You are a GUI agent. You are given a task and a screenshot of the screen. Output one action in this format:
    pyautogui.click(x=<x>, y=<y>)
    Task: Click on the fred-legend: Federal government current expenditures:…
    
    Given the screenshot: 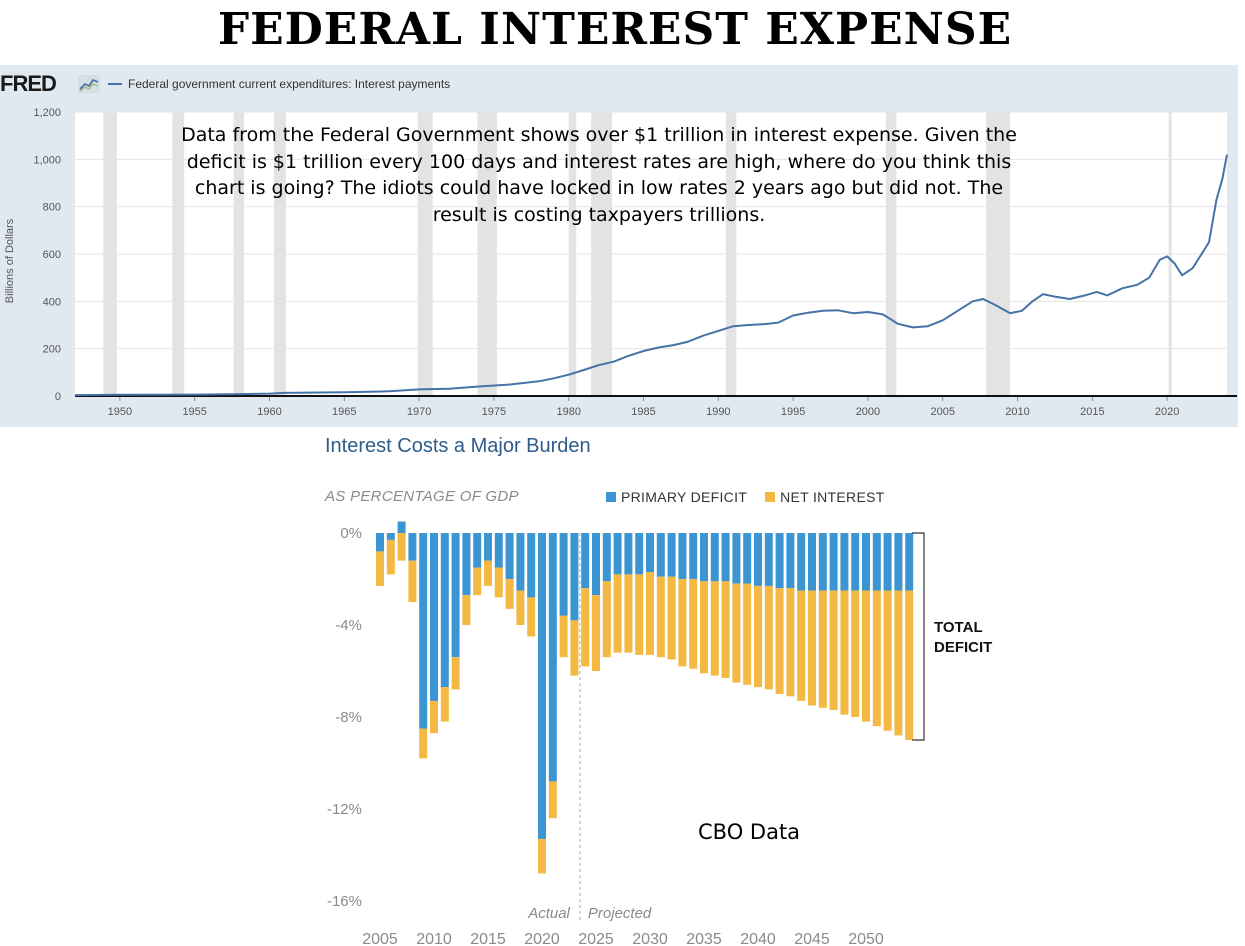 What is the action you would take?
    pyautogui.click(x=279, y=84)
    